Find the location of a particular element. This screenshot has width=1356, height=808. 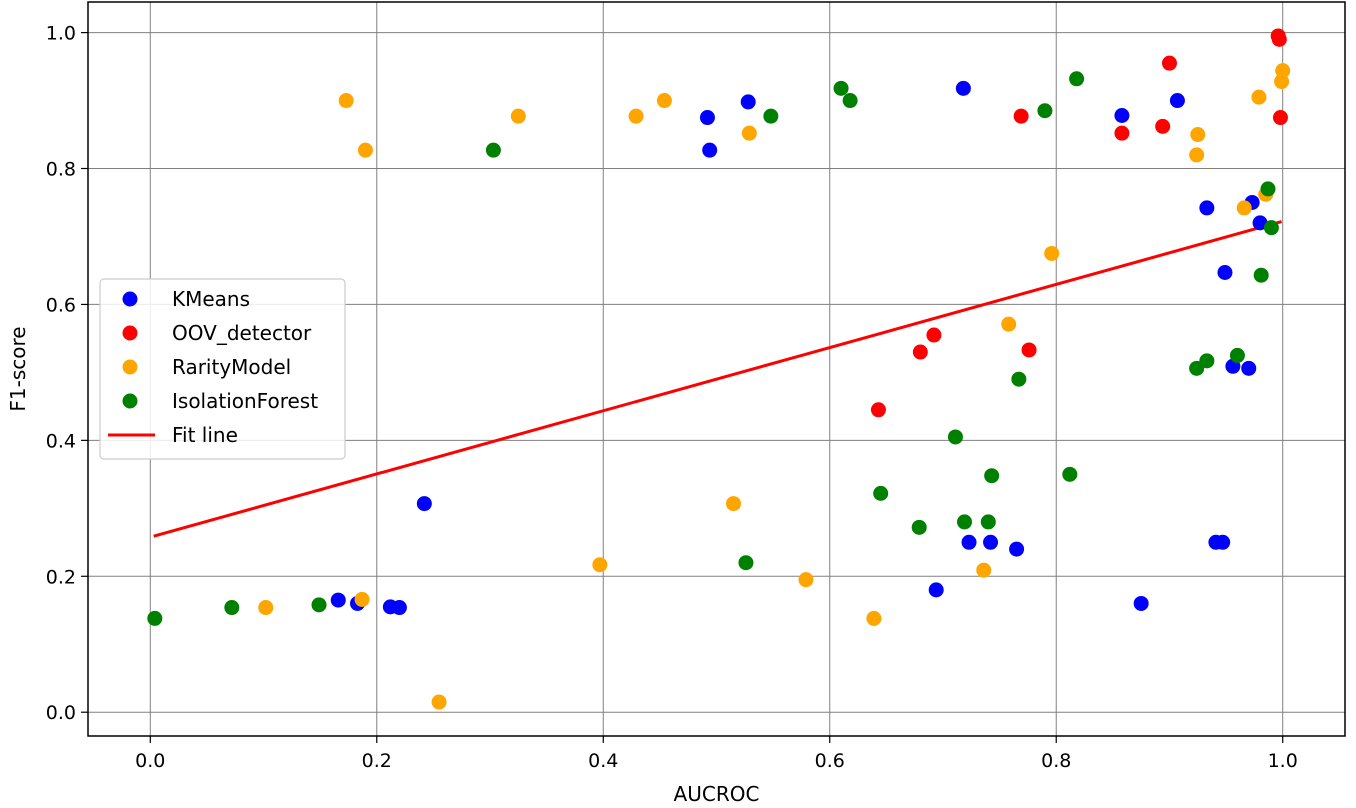

y-tick-label: 0.4 is located at coordinates (61, 441).